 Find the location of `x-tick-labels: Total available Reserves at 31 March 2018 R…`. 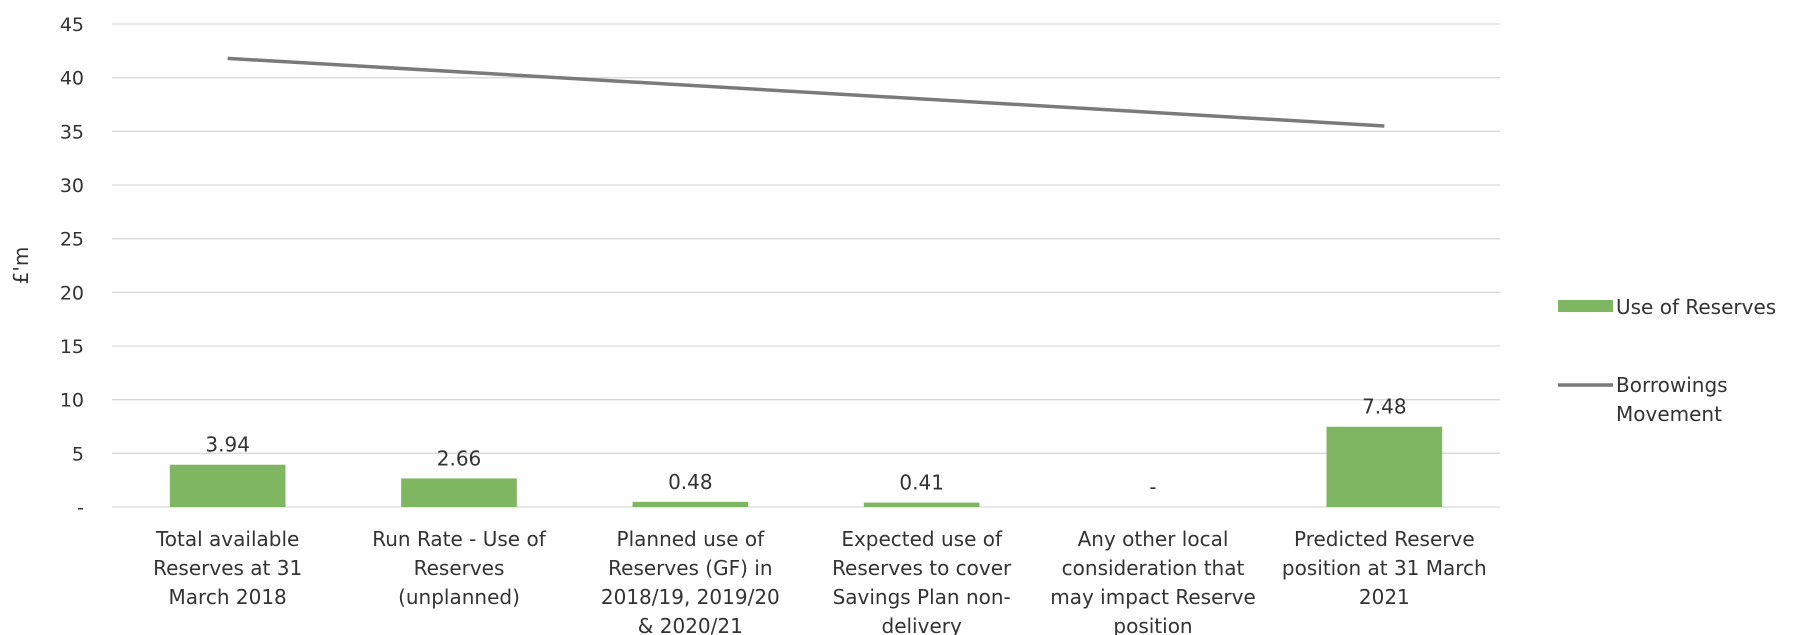

x-tick-labels: Total available Reserves at 31 March 2018 R… is located at coordinates (820, 581).